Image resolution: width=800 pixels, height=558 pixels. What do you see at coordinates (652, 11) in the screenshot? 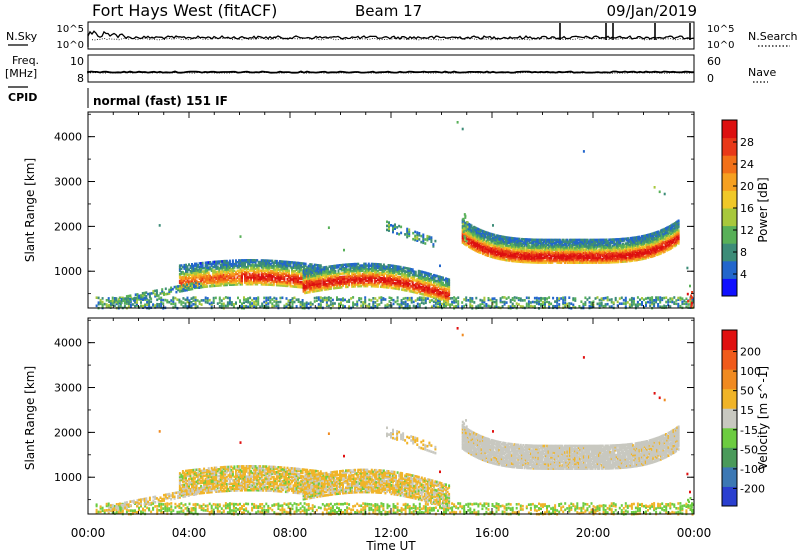
I see `date-title: 09/Jan/2019` at bounding box center [652, 11].